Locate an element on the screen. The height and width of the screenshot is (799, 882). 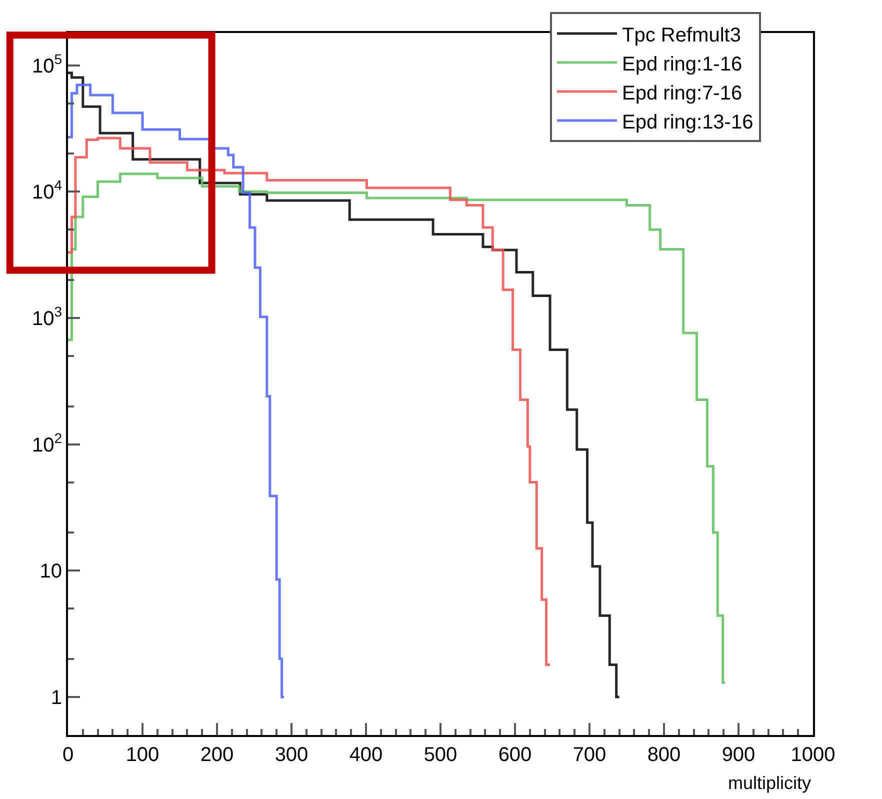
legend-label: Epd ring:13-16 is located at coordinates (688, 122).